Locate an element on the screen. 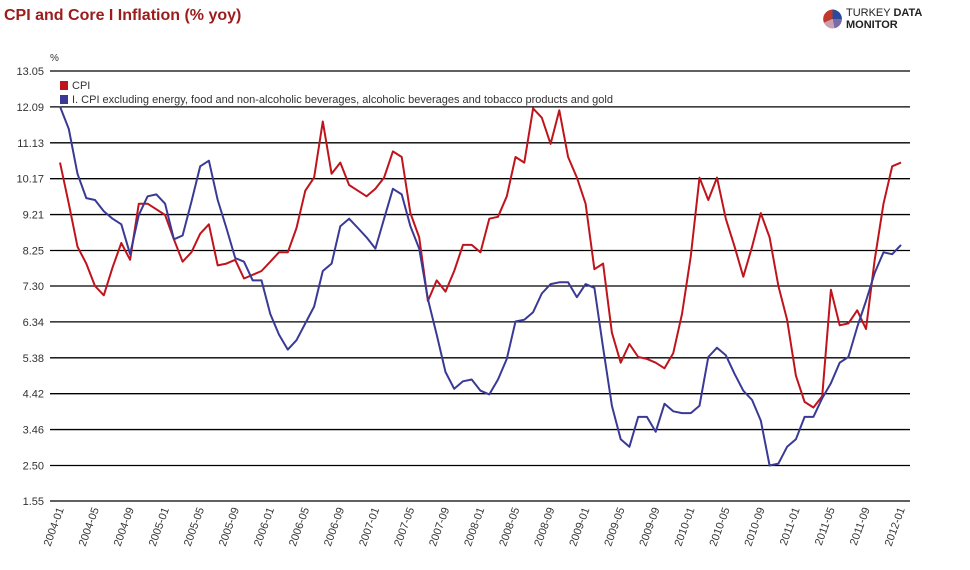  x-tick-label: 2011-05 is located at coordinates (825, 526).